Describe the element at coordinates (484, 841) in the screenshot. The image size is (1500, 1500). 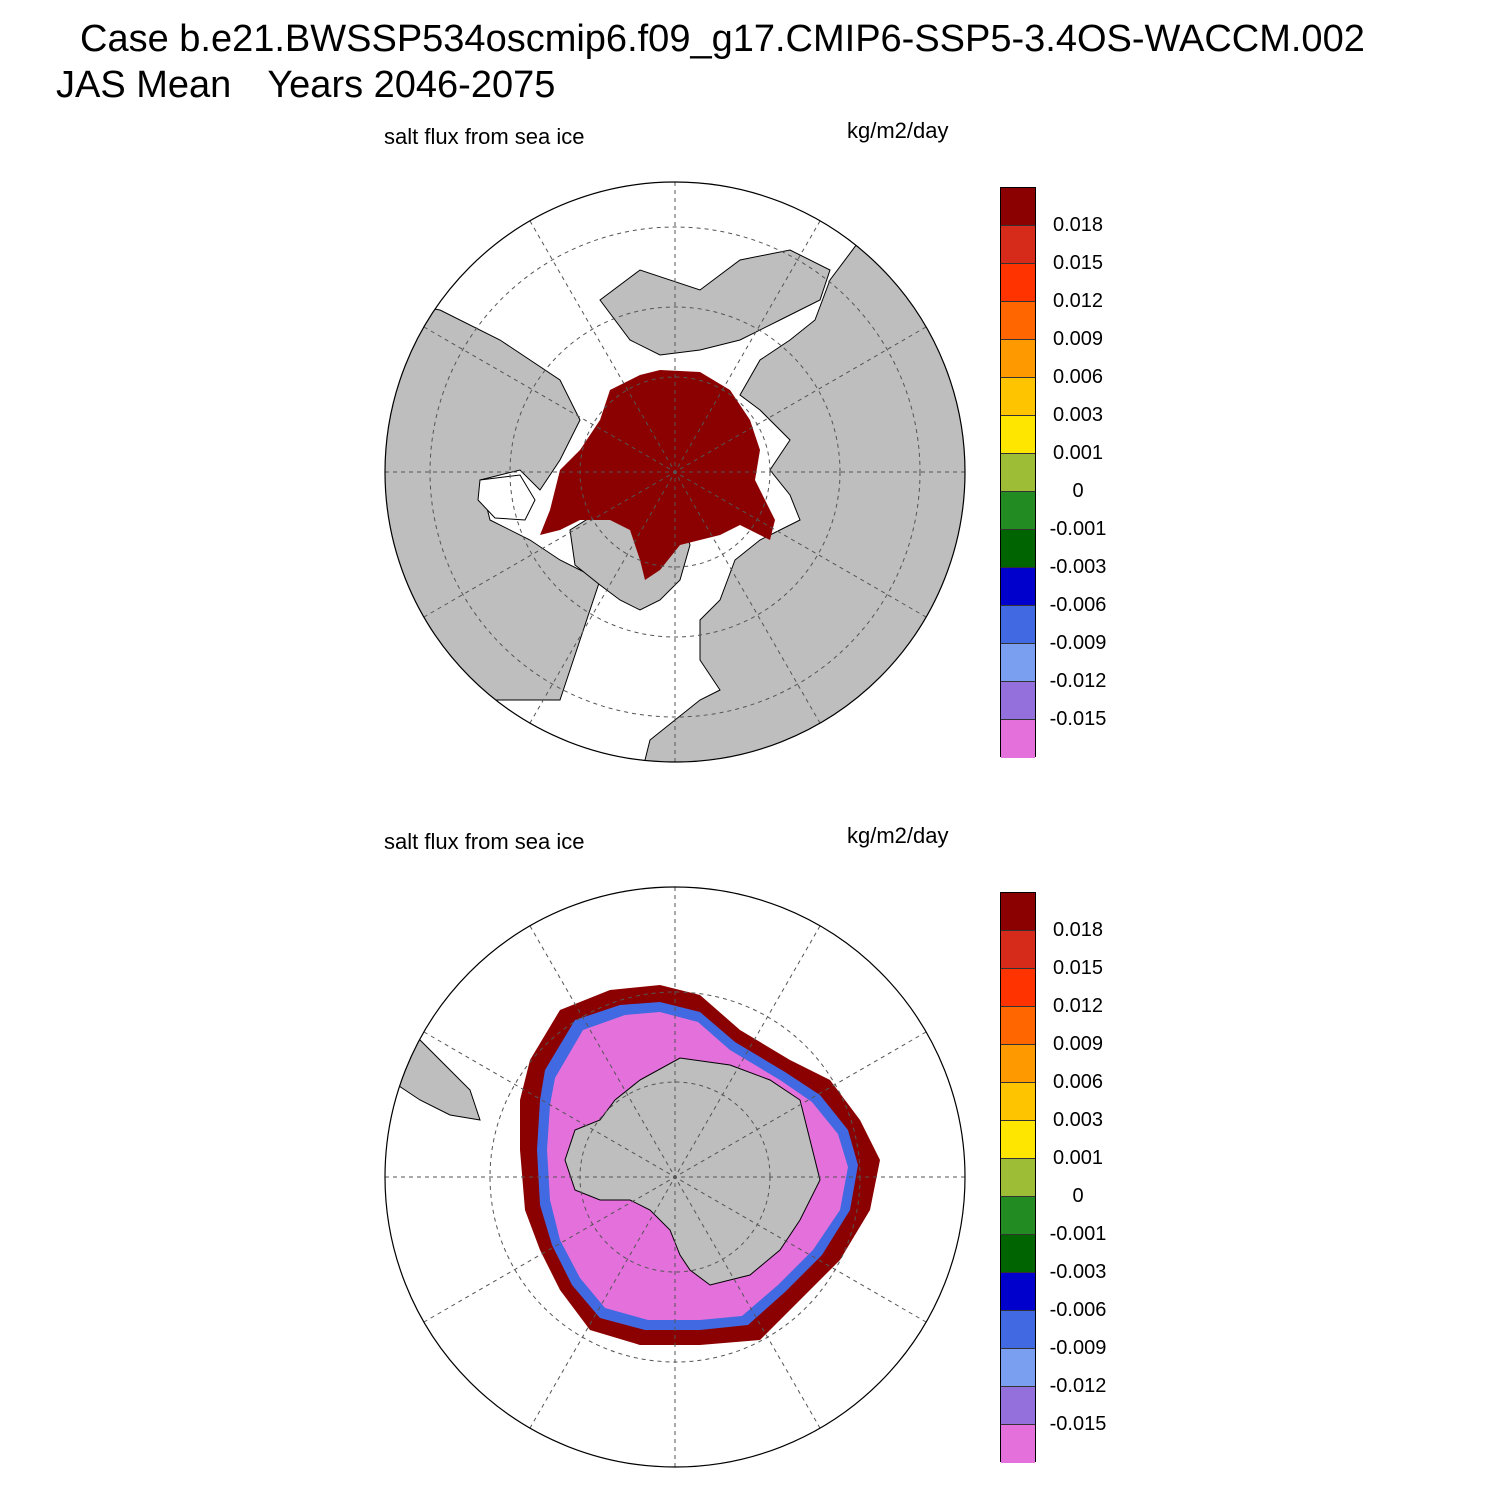
I see `south-panel-title: salt flux from sea ice` at that location.